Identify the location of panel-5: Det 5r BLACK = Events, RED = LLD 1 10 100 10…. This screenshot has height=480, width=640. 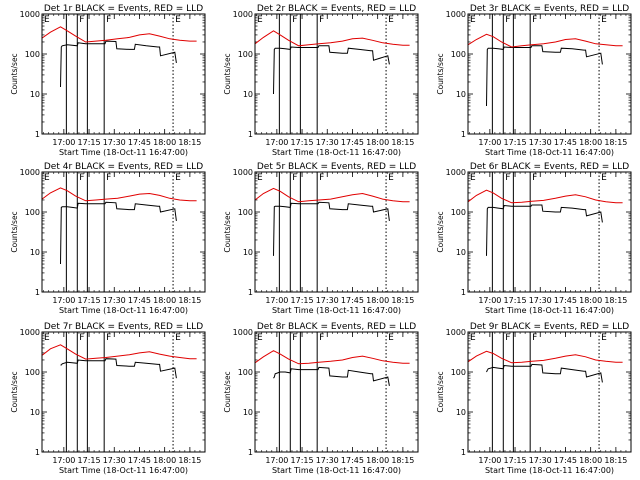
(321, 238).